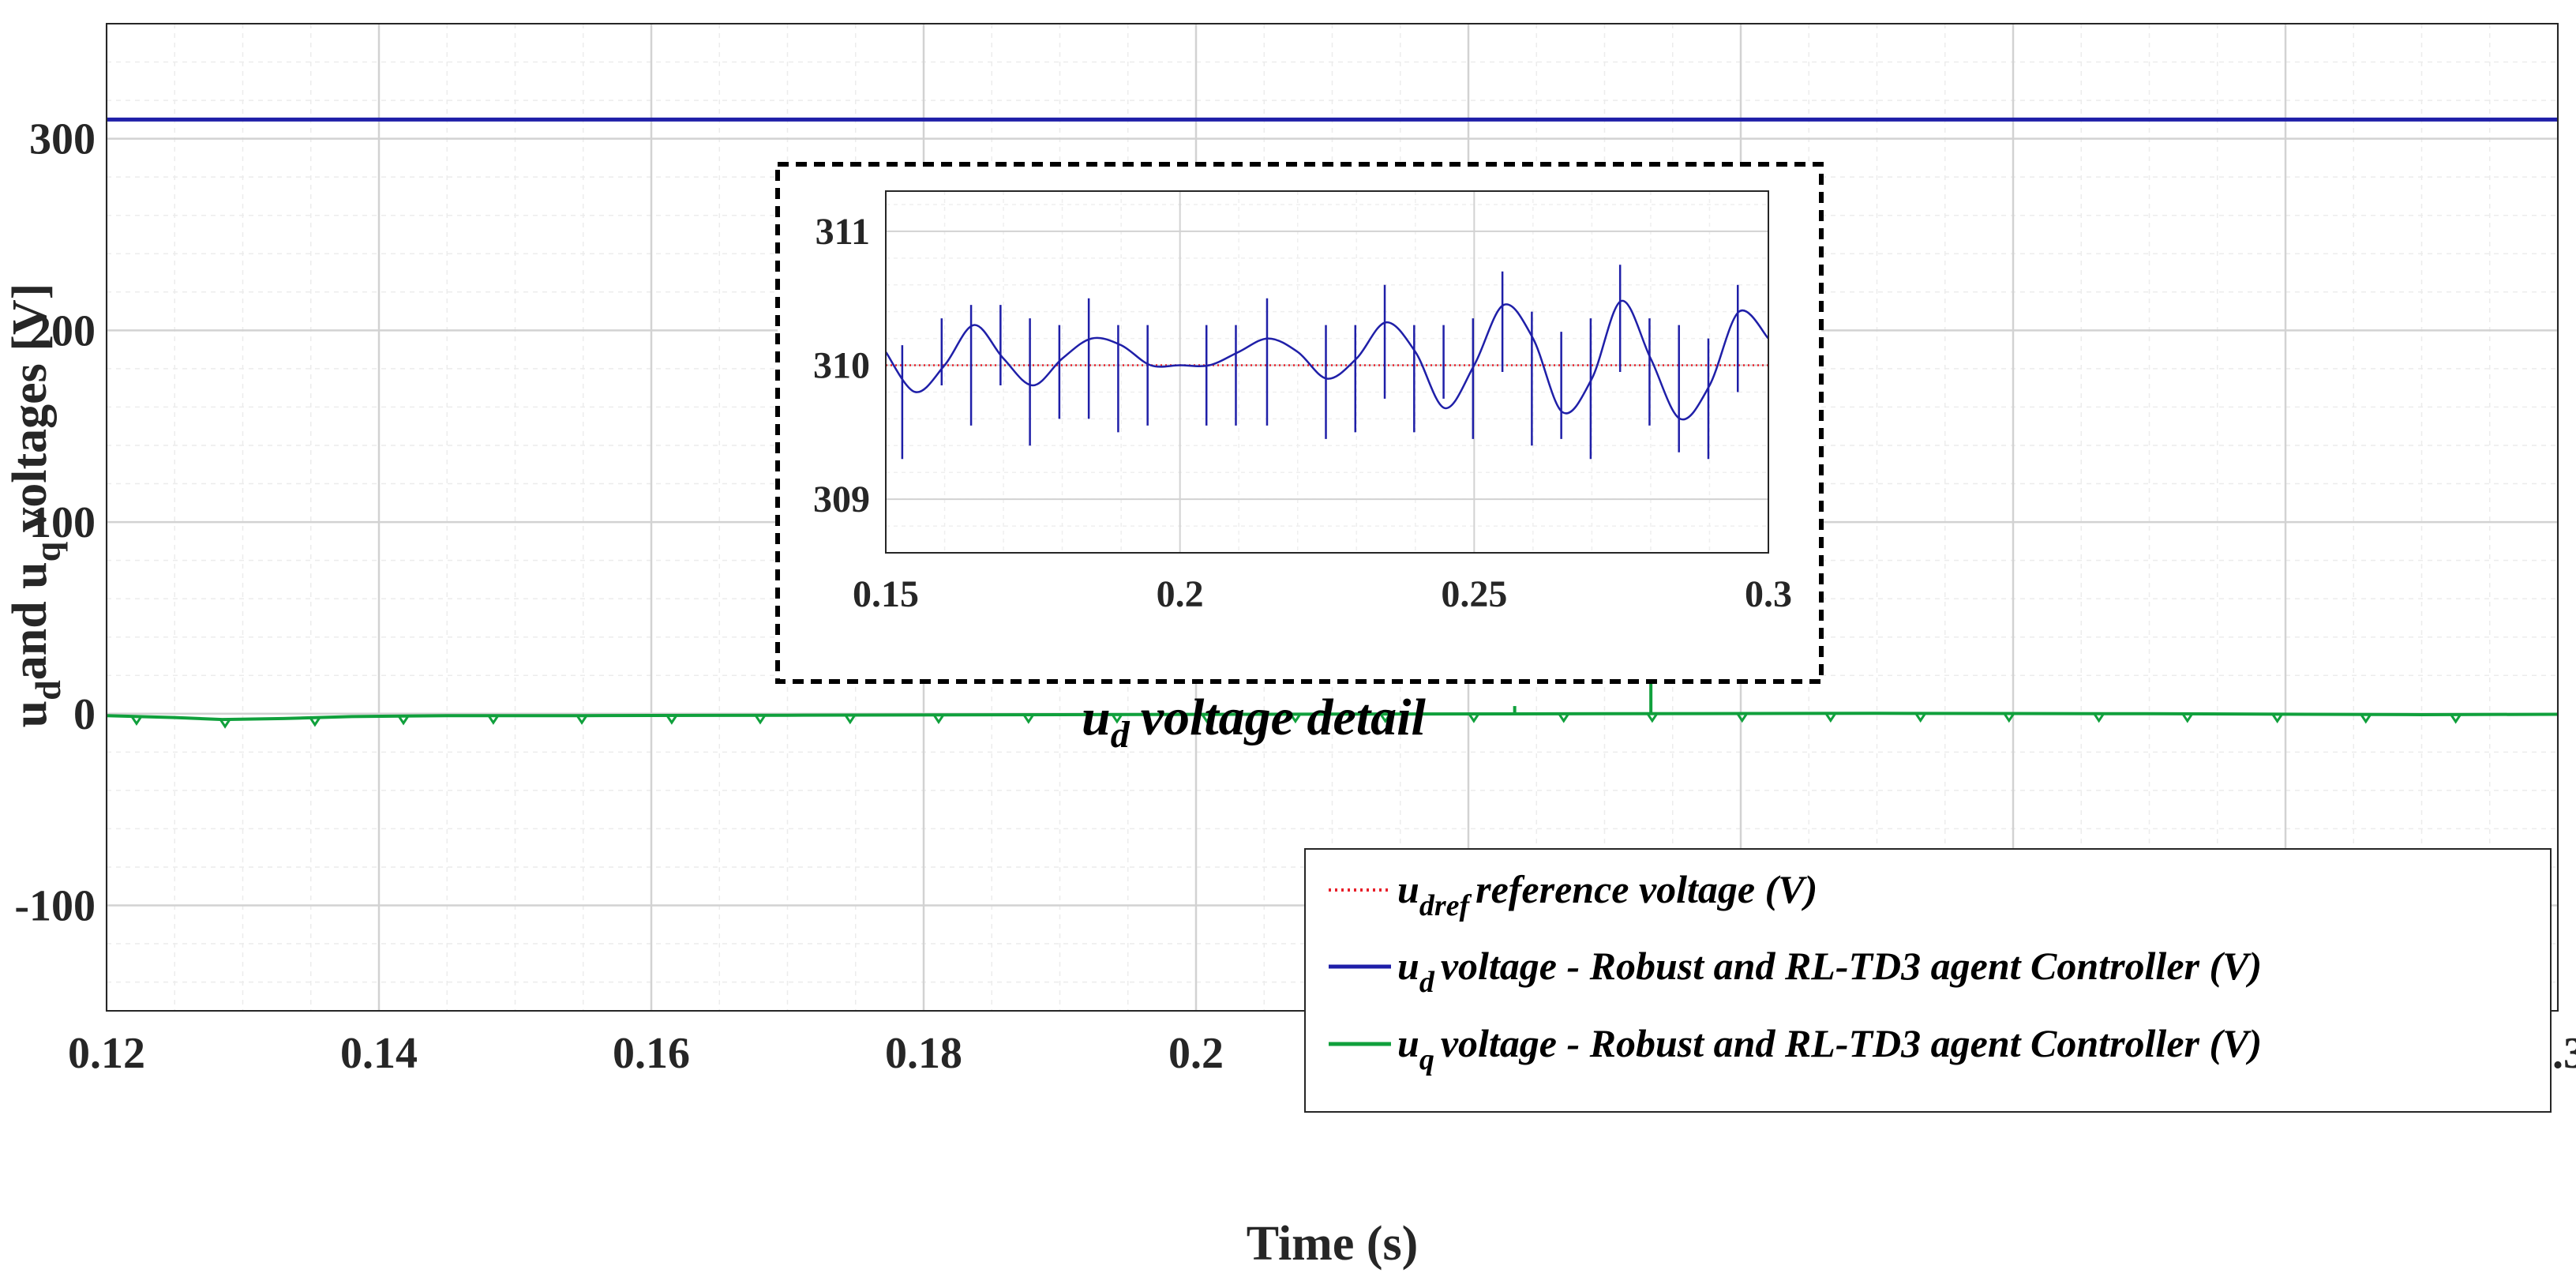 The height and width of the screenshot is (1273, 2576). I want to click on inset-ud-curve, so click(1326, 360).